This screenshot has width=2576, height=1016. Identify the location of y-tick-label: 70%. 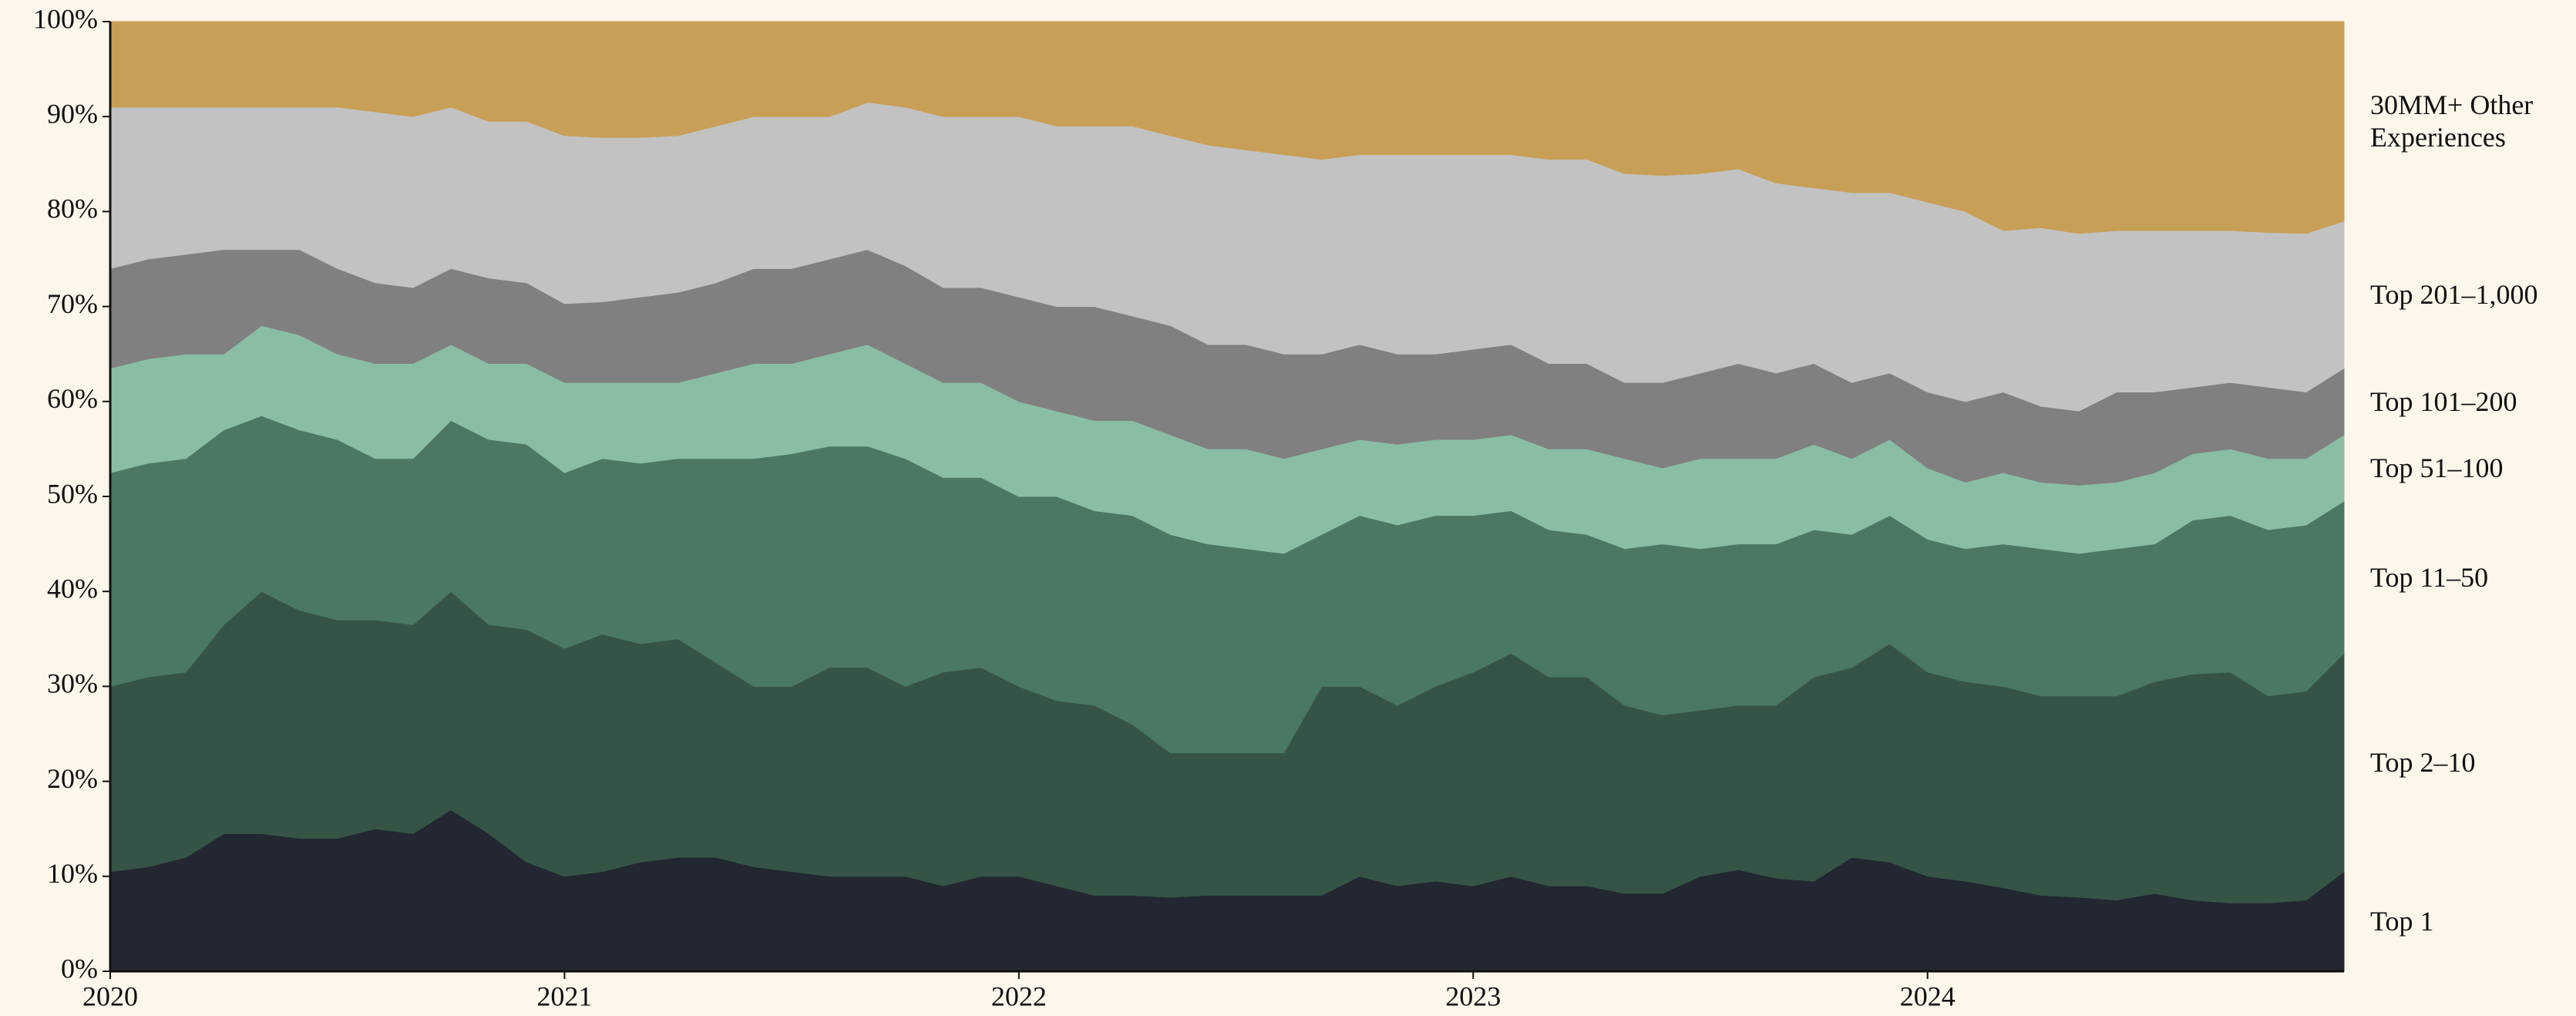
(72, 303).